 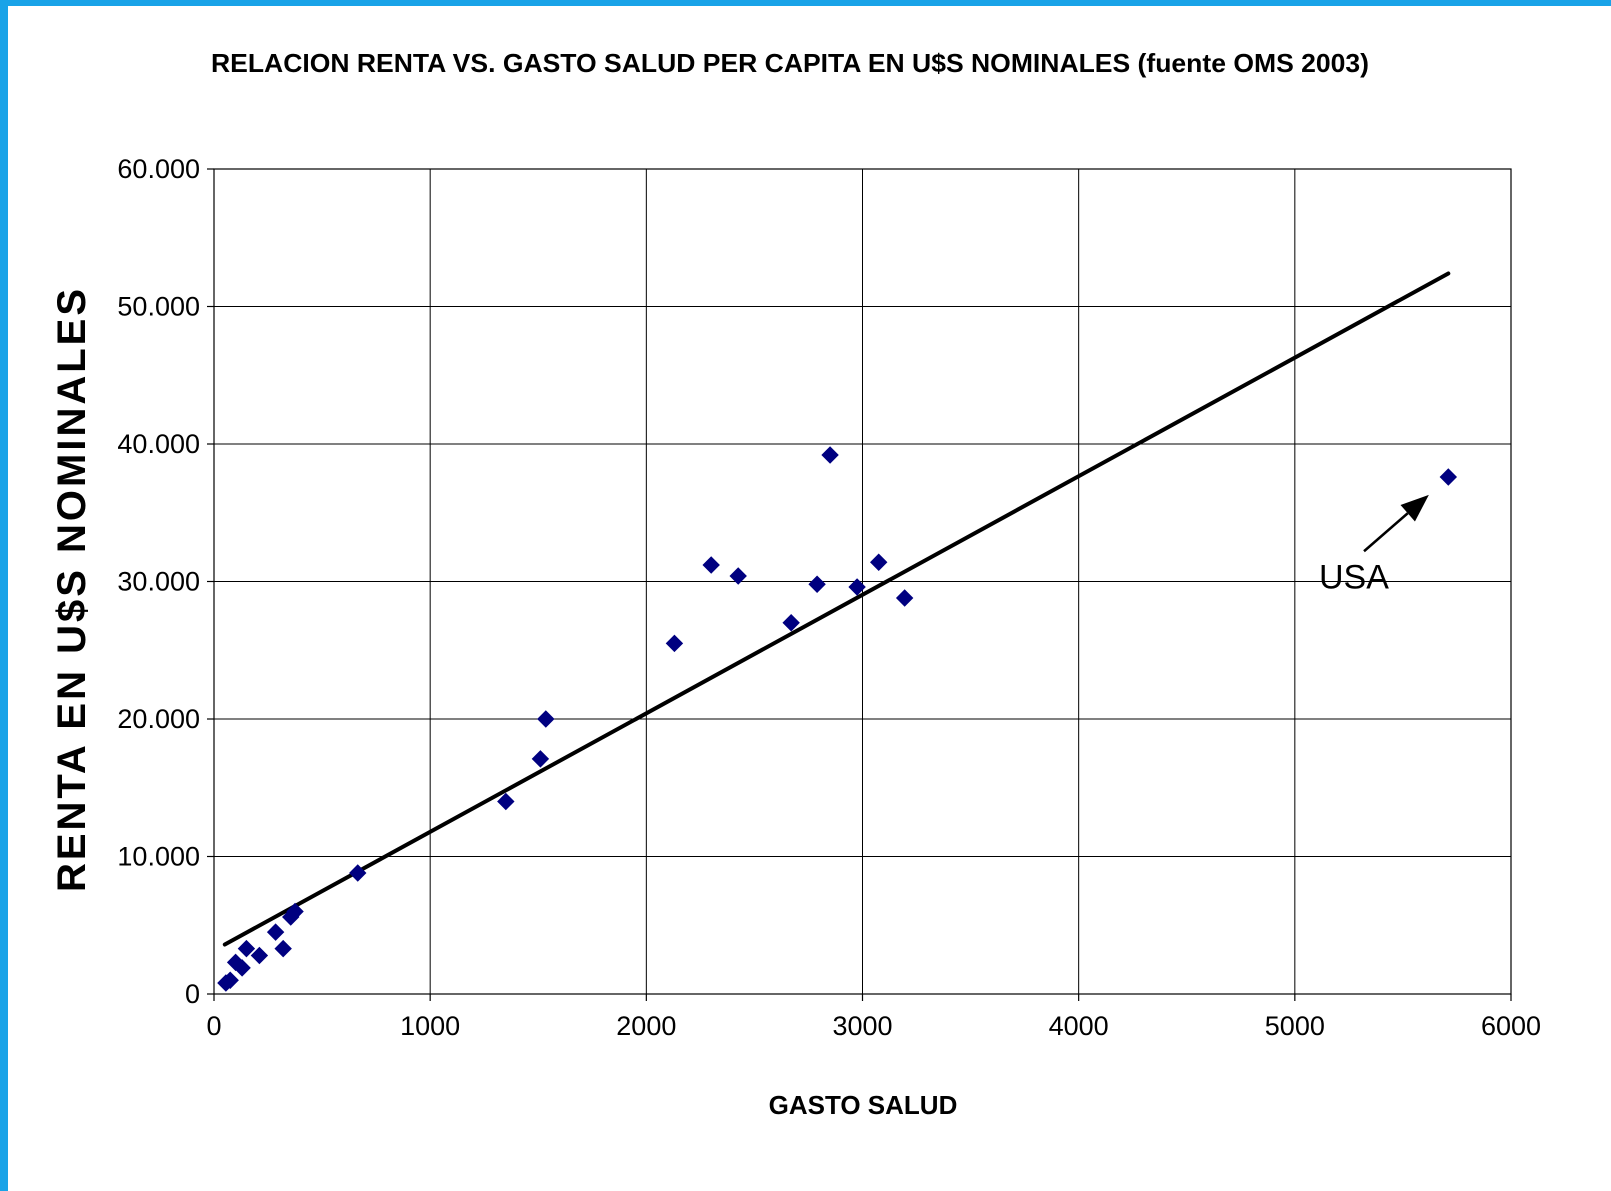 I want to click on annotation-arrow-line, so click(x=1386, y=532).